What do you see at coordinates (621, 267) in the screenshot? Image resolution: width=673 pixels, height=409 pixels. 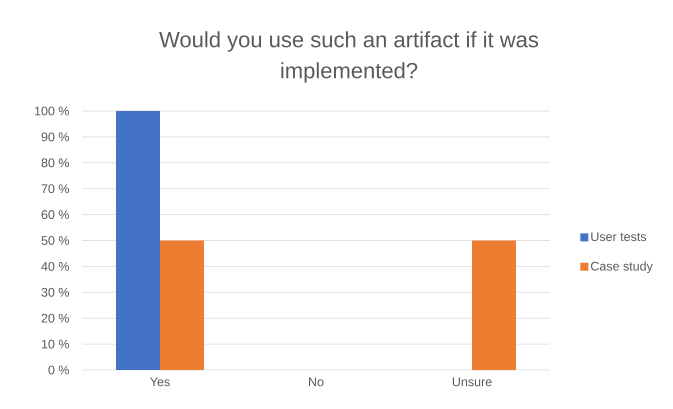 I see `legend-label: Case study` at bounding box center [621, 267].